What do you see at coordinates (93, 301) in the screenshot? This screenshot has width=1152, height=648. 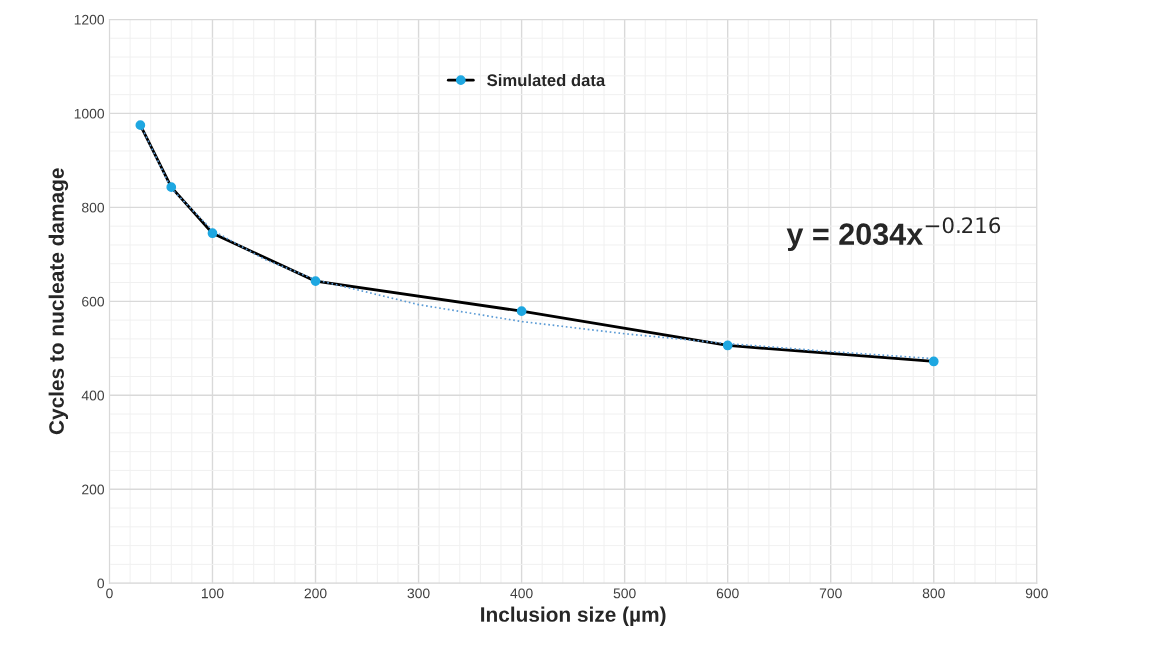 I see `y-tick-label: 600` at bounding box center [93, 301].